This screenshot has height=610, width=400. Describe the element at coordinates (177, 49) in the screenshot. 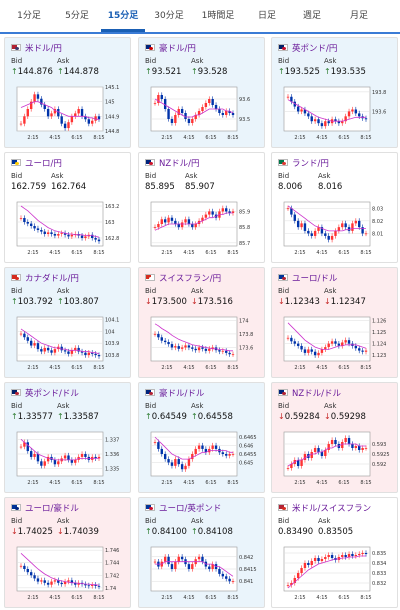

I see `pair-title: 豪ドル/円` at that location.